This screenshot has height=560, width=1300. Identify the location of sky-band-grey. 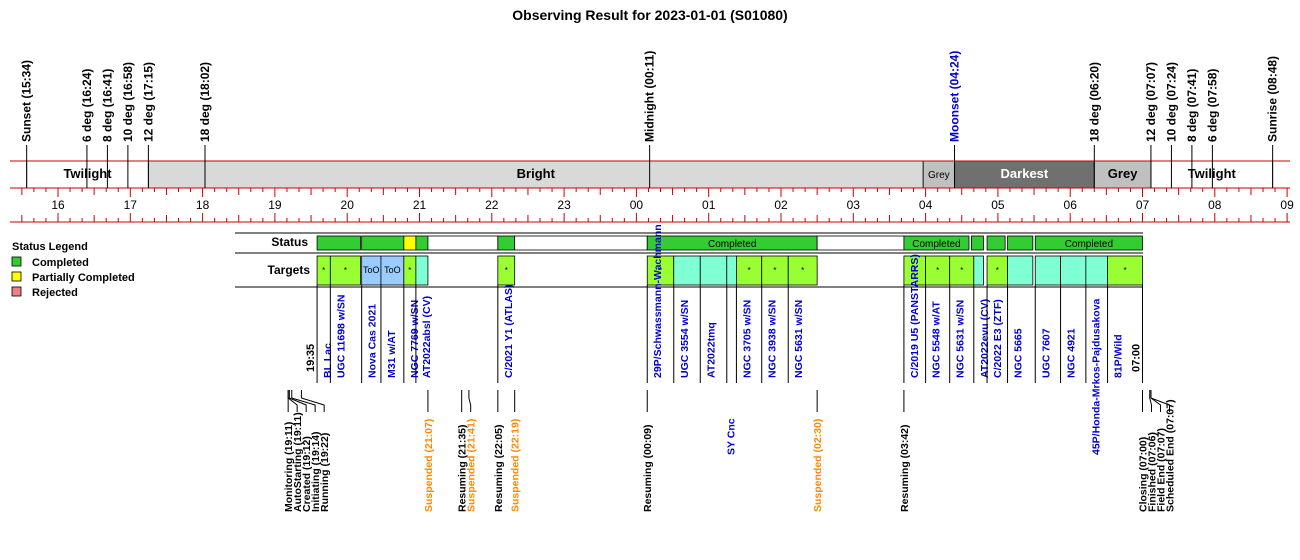
(938, 174).